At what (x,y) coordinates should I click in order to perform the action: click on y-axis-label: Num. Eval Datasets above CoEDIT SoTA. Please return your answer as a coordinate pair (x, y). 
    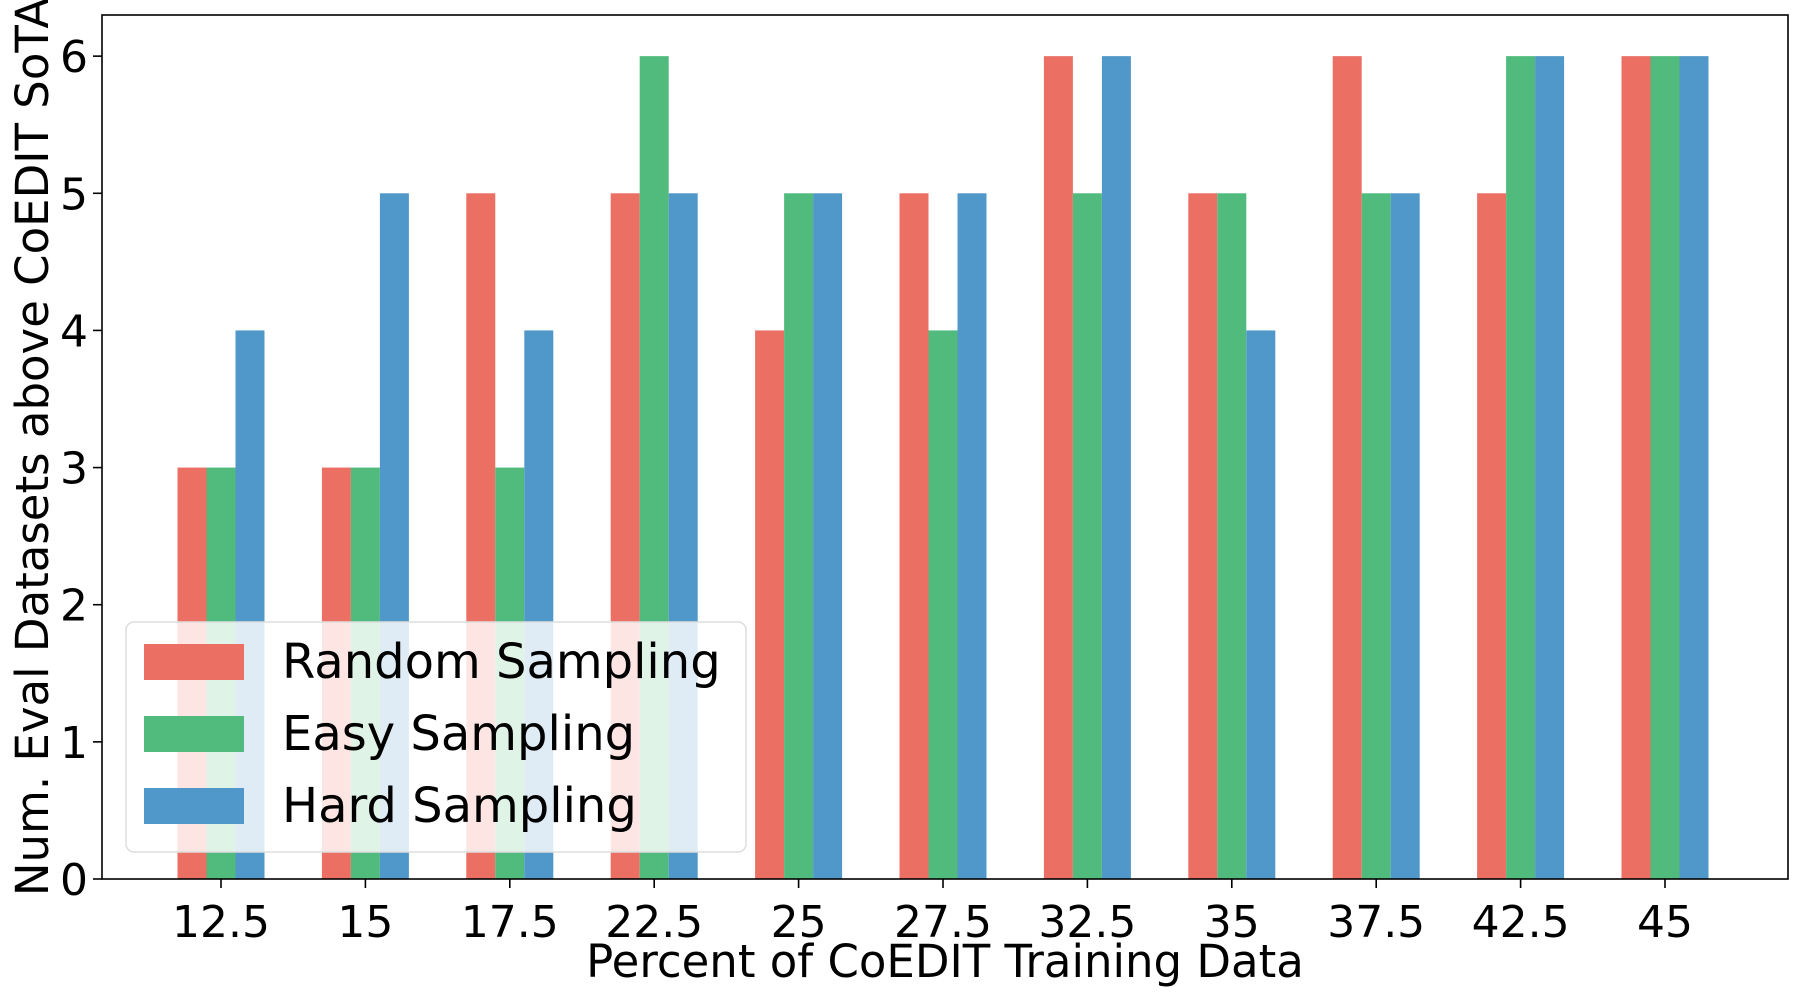
    Looking at the image, I should click on (32, 448).